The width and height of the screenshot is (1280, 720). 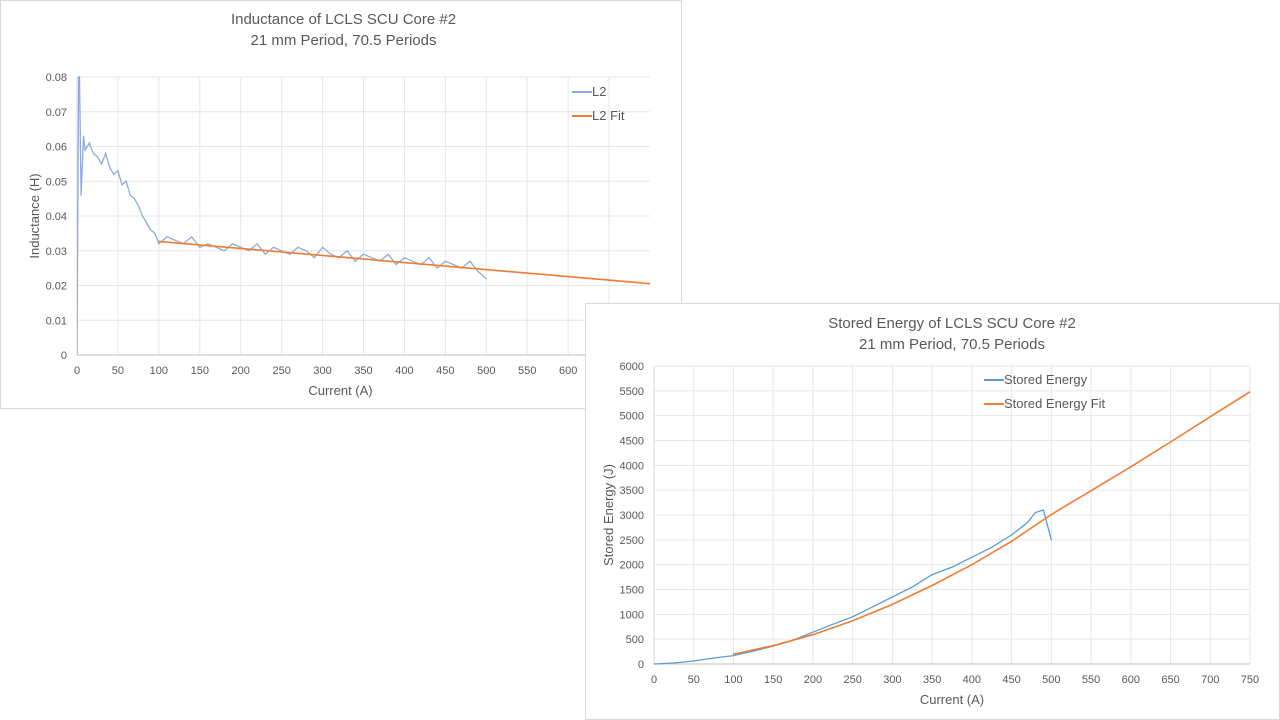 What do you see at coordinates (632, 417) in the screenshot?
I see `y-tick-label: 5000` at bounding box center [632, 417].